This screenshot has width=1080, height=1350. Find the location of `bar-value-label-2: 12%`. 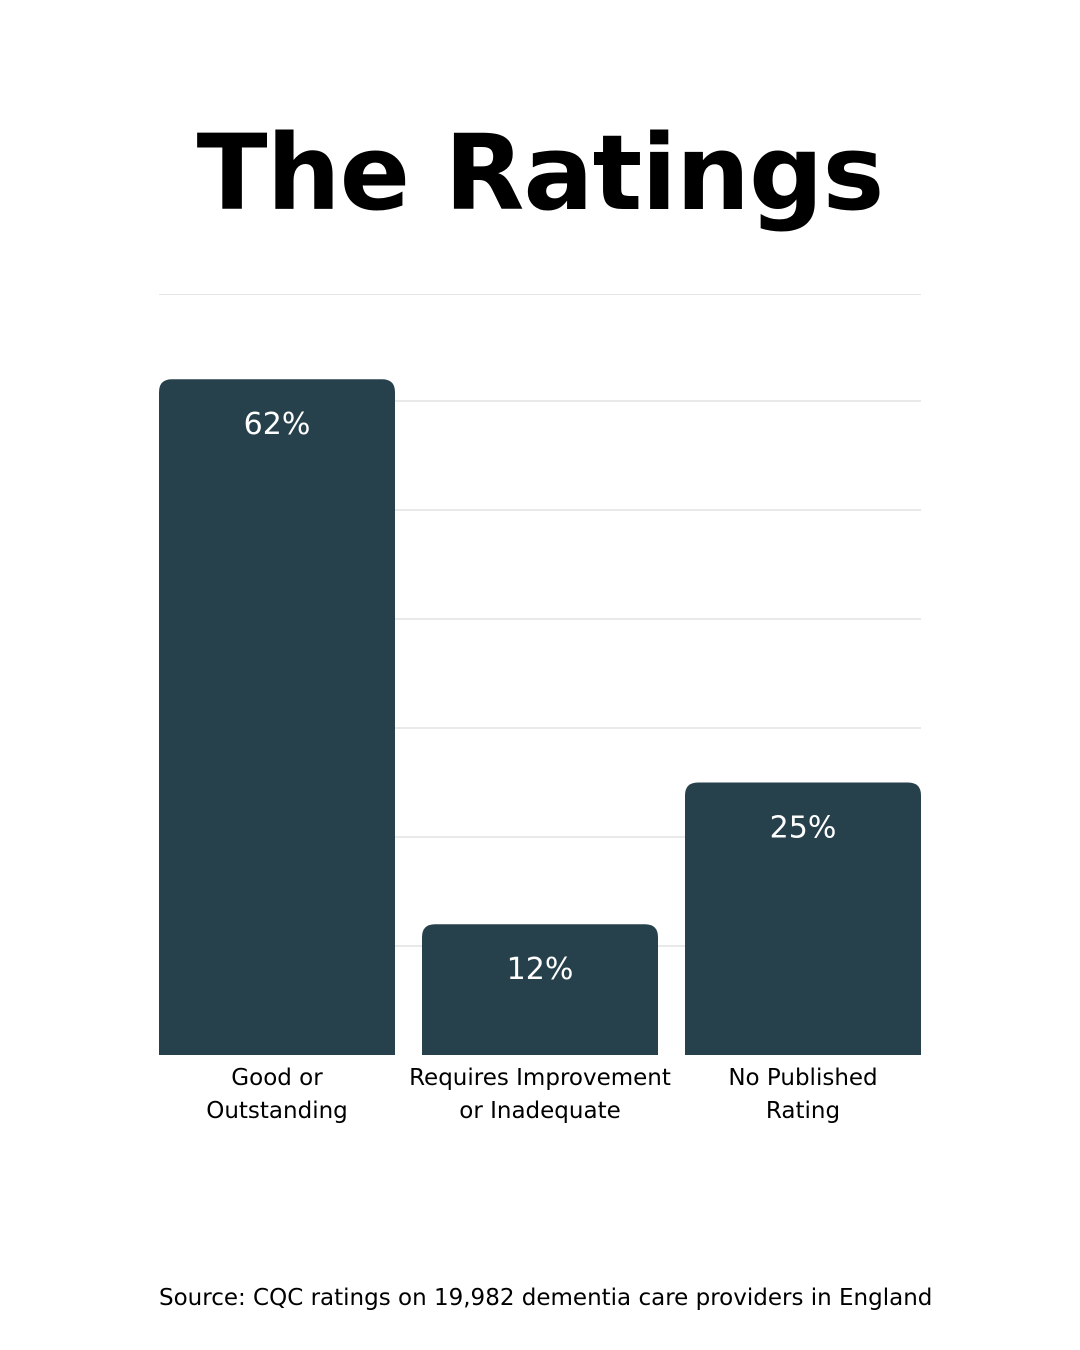

bar-value-label-2: 12% is located at coordinates (540, 969).